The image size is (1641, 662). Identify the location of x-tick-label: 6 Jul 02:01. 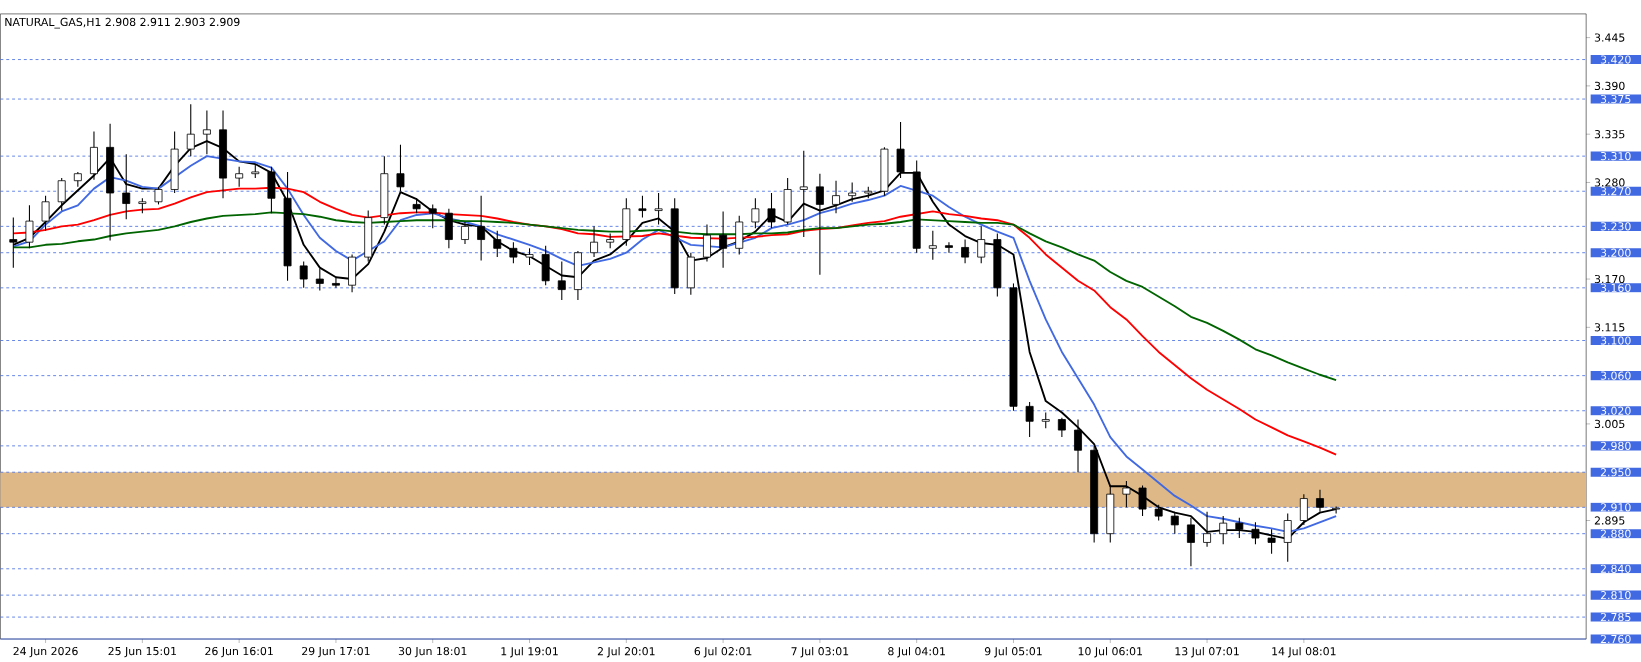
(723, 652).